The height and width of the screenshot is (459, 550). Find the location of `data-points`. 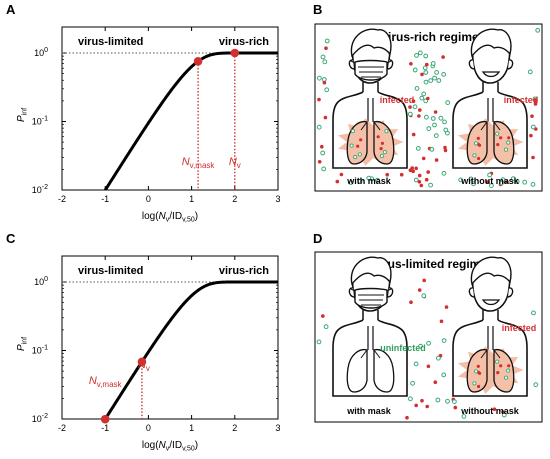

data-points is located at coordinates (216, 57).